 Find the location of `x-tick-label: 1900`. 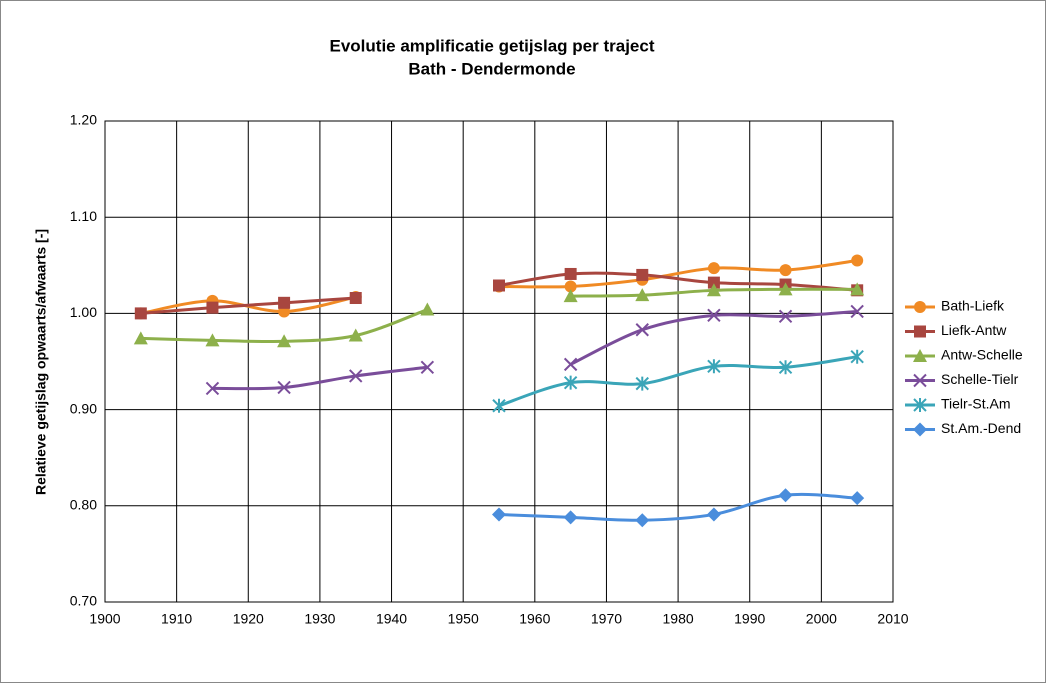

x-tick-label: 1900 is located at coordinates (104, 619).